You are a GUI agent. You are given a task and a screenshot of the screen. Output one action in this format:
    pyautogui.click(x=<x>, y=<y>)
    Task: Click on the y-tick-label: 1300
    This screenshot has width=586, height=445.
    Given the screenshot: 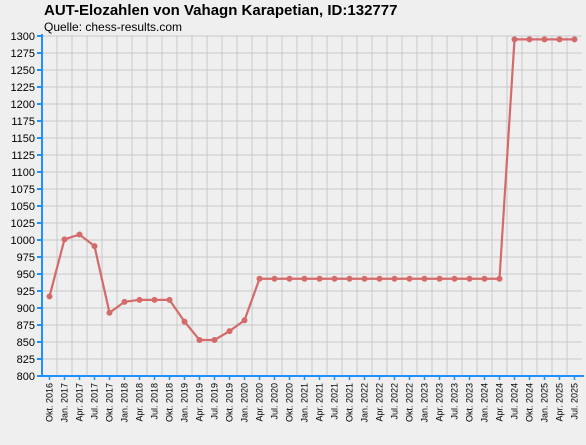 What is the action you would take?
    pyautogui.click(x=23, y=37)
    